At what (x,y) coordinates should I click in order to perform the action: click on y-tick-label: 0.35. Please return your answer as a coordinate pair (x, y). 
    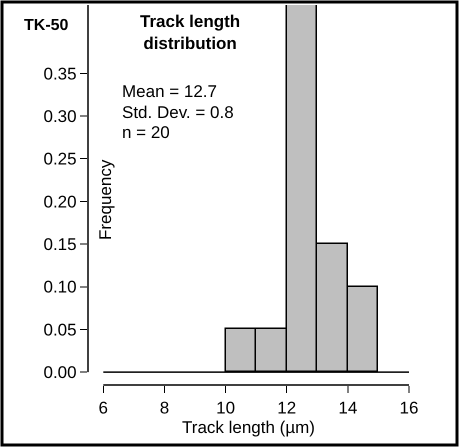
    Looking at the image, I should click on (60, 74).